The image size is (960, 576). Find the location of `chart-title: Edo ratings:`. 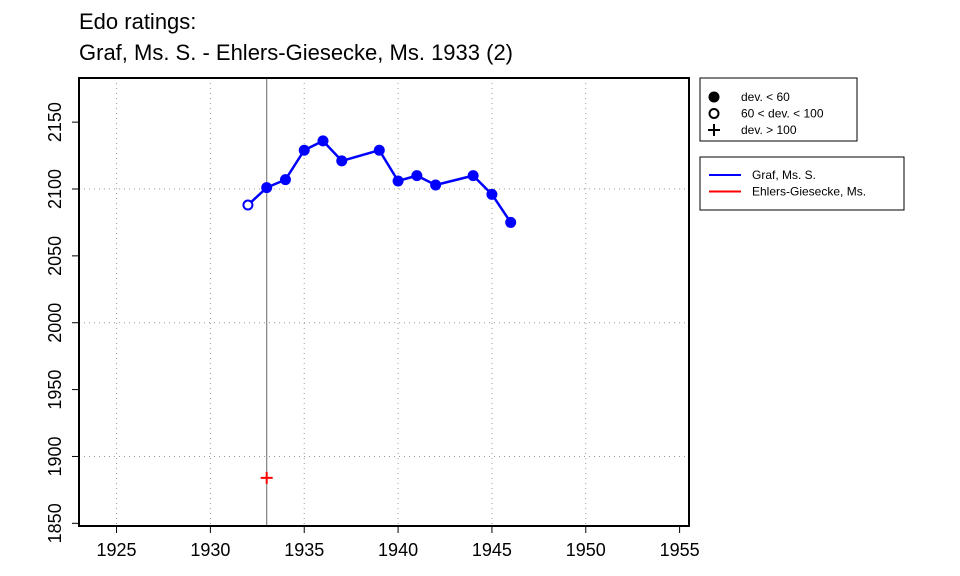

chart-title: Edo ratings: is located at coordinates (138, 21).